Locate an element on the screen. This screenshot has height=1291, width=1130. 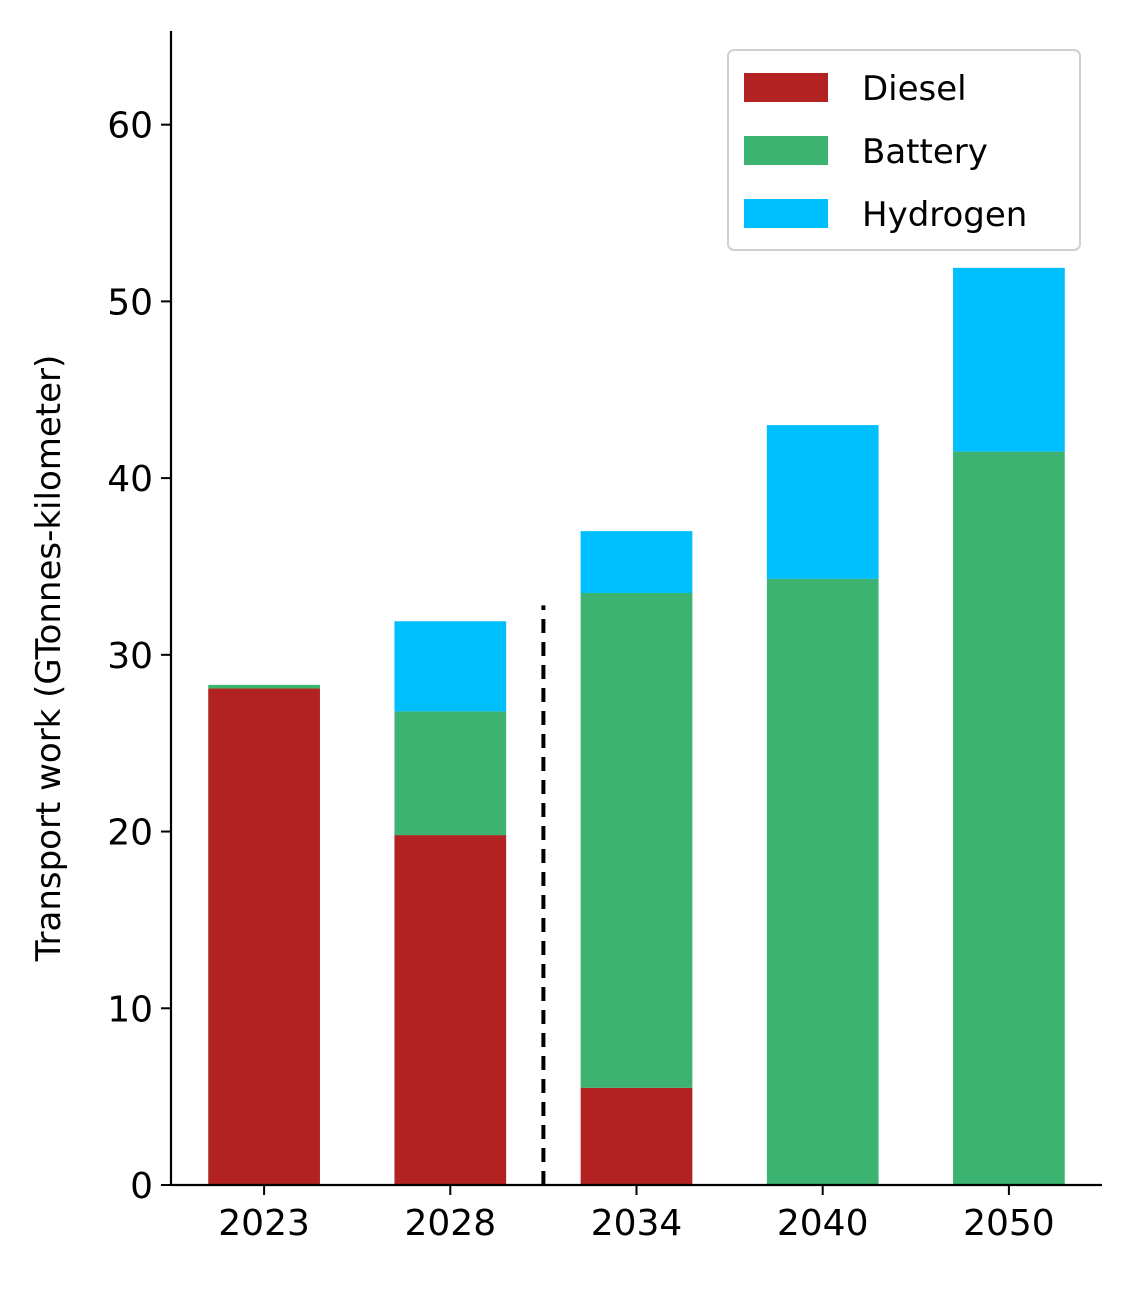
y-tick-label: 30 is located at coordinates (130, 656).